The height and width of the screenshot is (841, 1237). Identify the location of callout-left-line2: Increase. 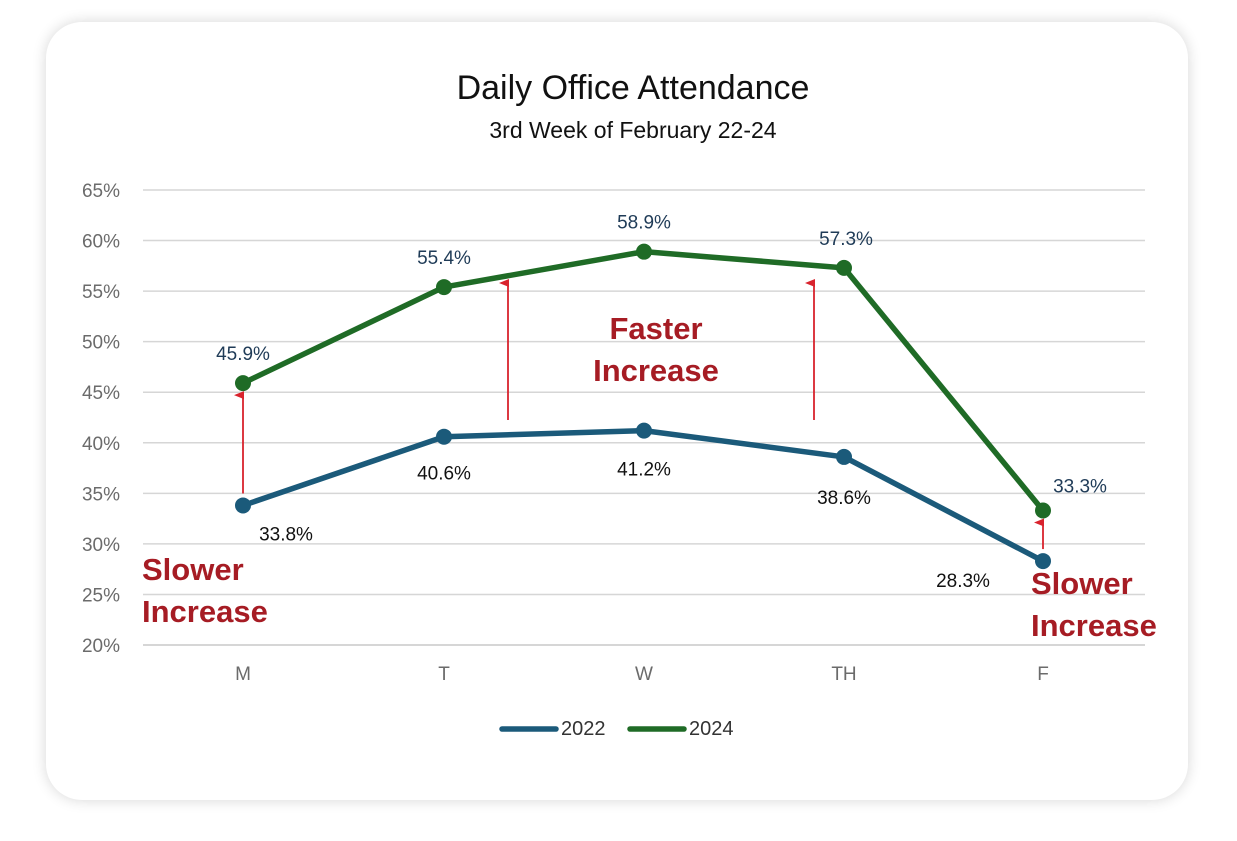
(205, 611).